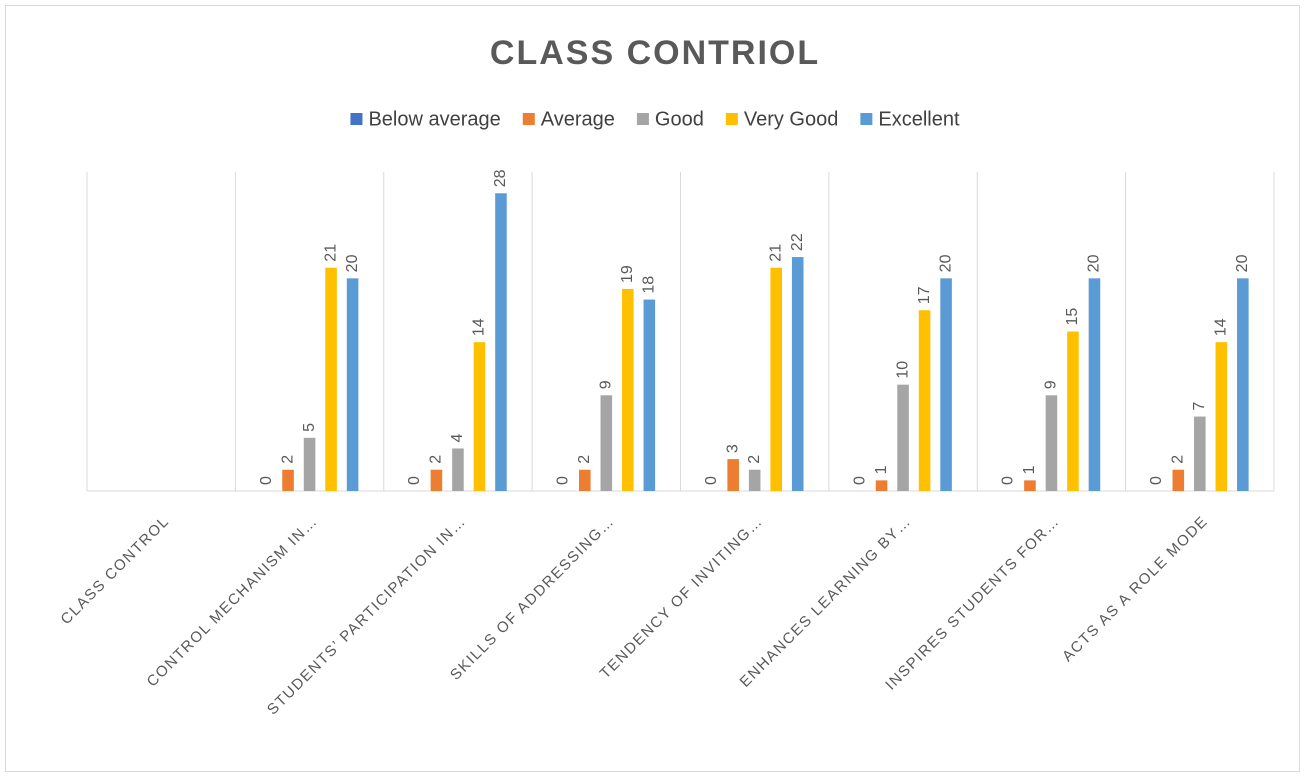 The width and height of the screenshot is (1306, 778). What do you see at coordinates (434, 119) in the screenshot?
I see `legend-label: Below average` at bounding box center [434, 119].